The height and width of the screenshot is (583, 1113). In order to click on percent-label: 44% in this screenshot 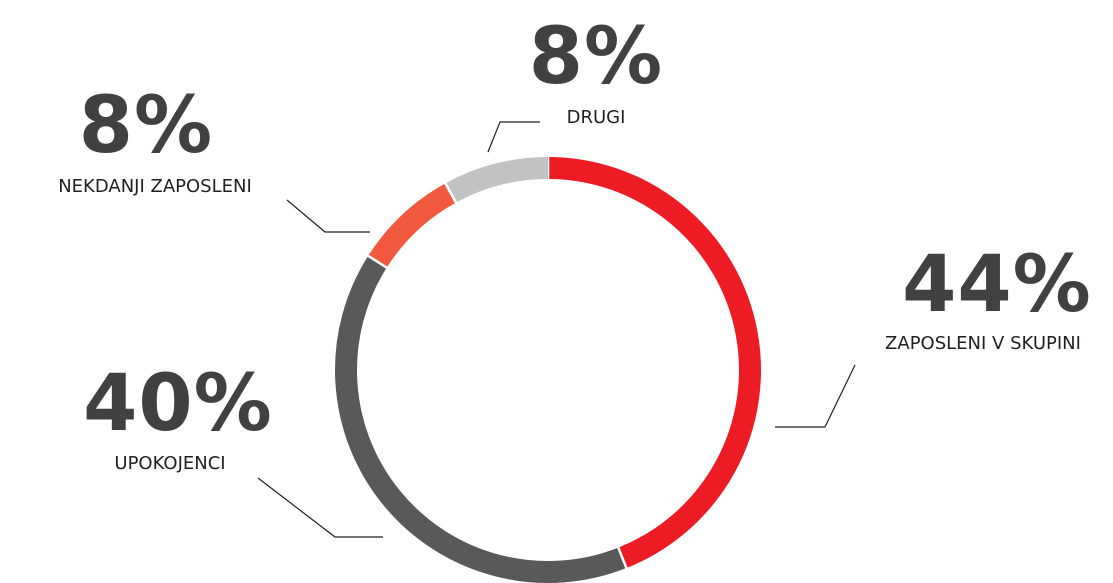, I will do `click(997, 285)`.